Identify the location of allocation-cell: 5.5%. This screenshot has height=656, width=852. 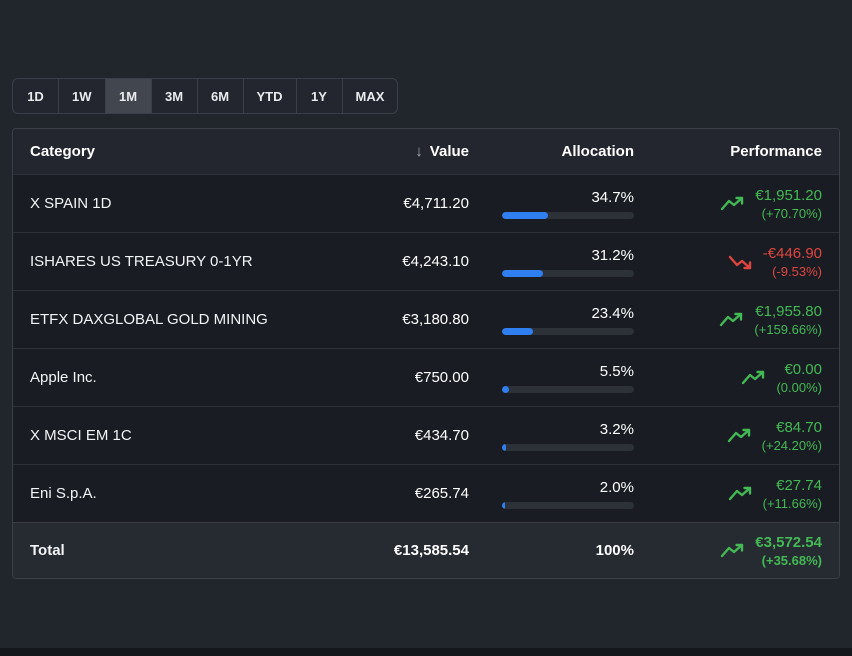
(551, 378).